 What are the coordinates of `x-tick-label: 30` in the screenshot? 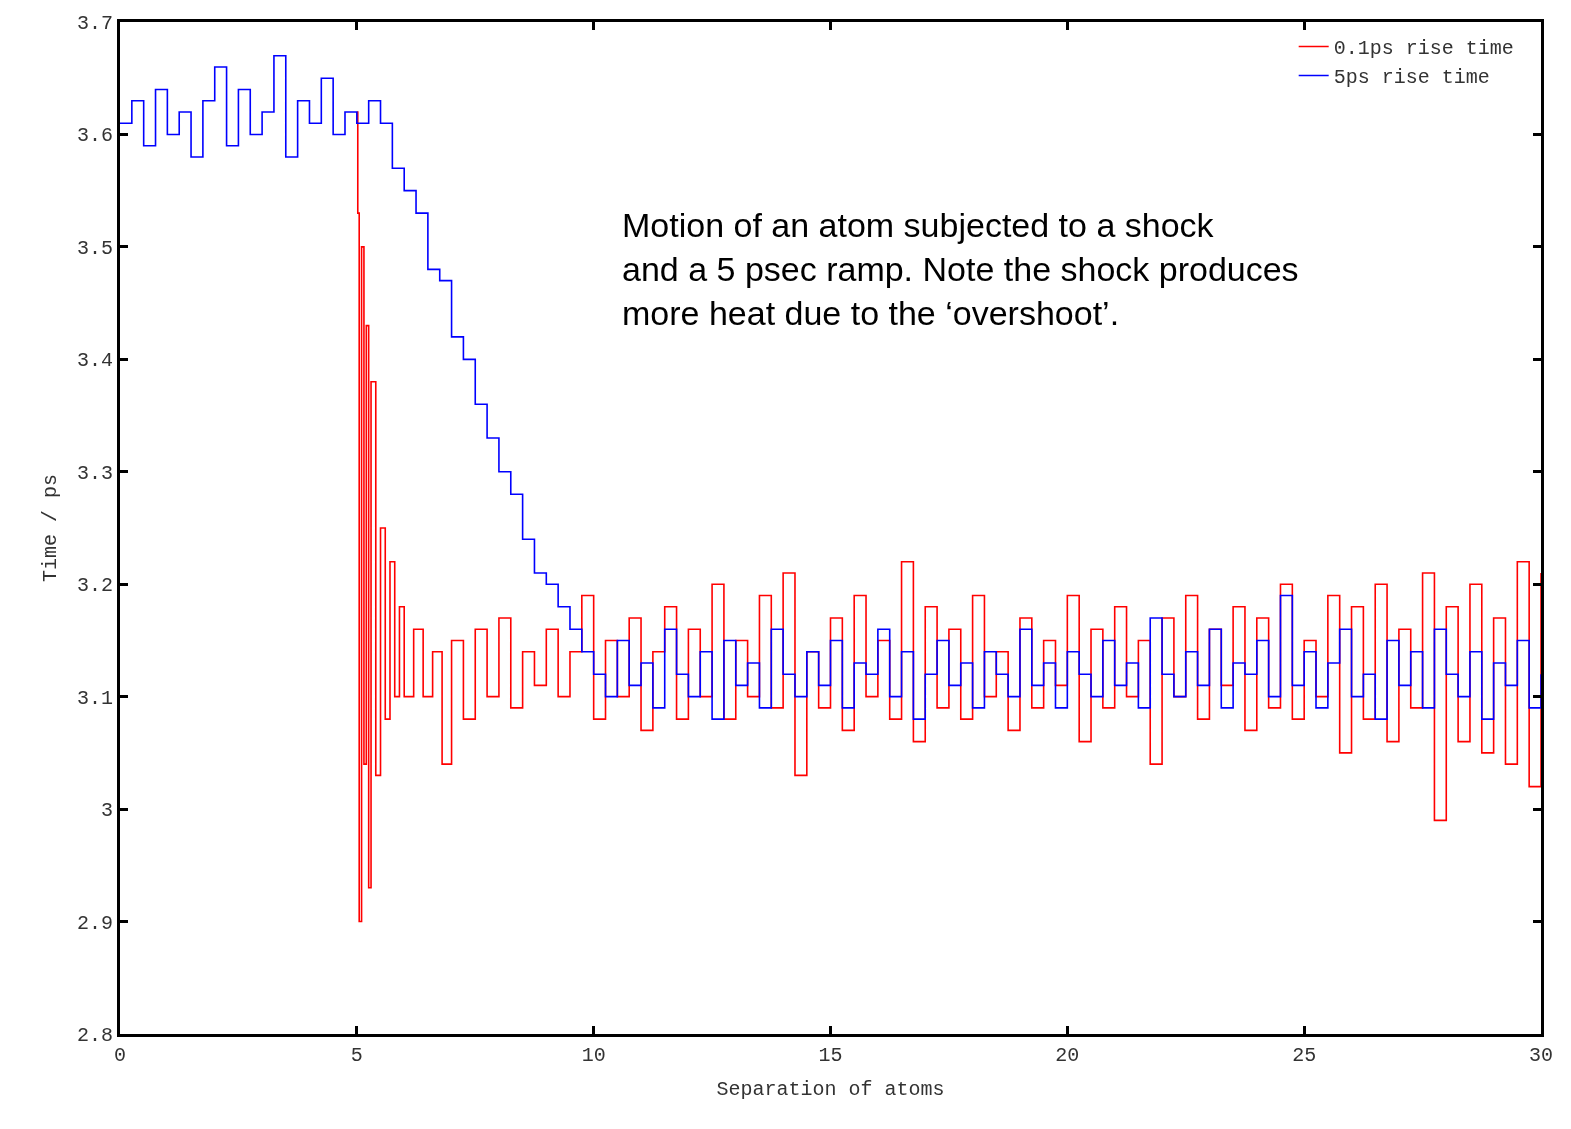 It's located at (1541, 1055).